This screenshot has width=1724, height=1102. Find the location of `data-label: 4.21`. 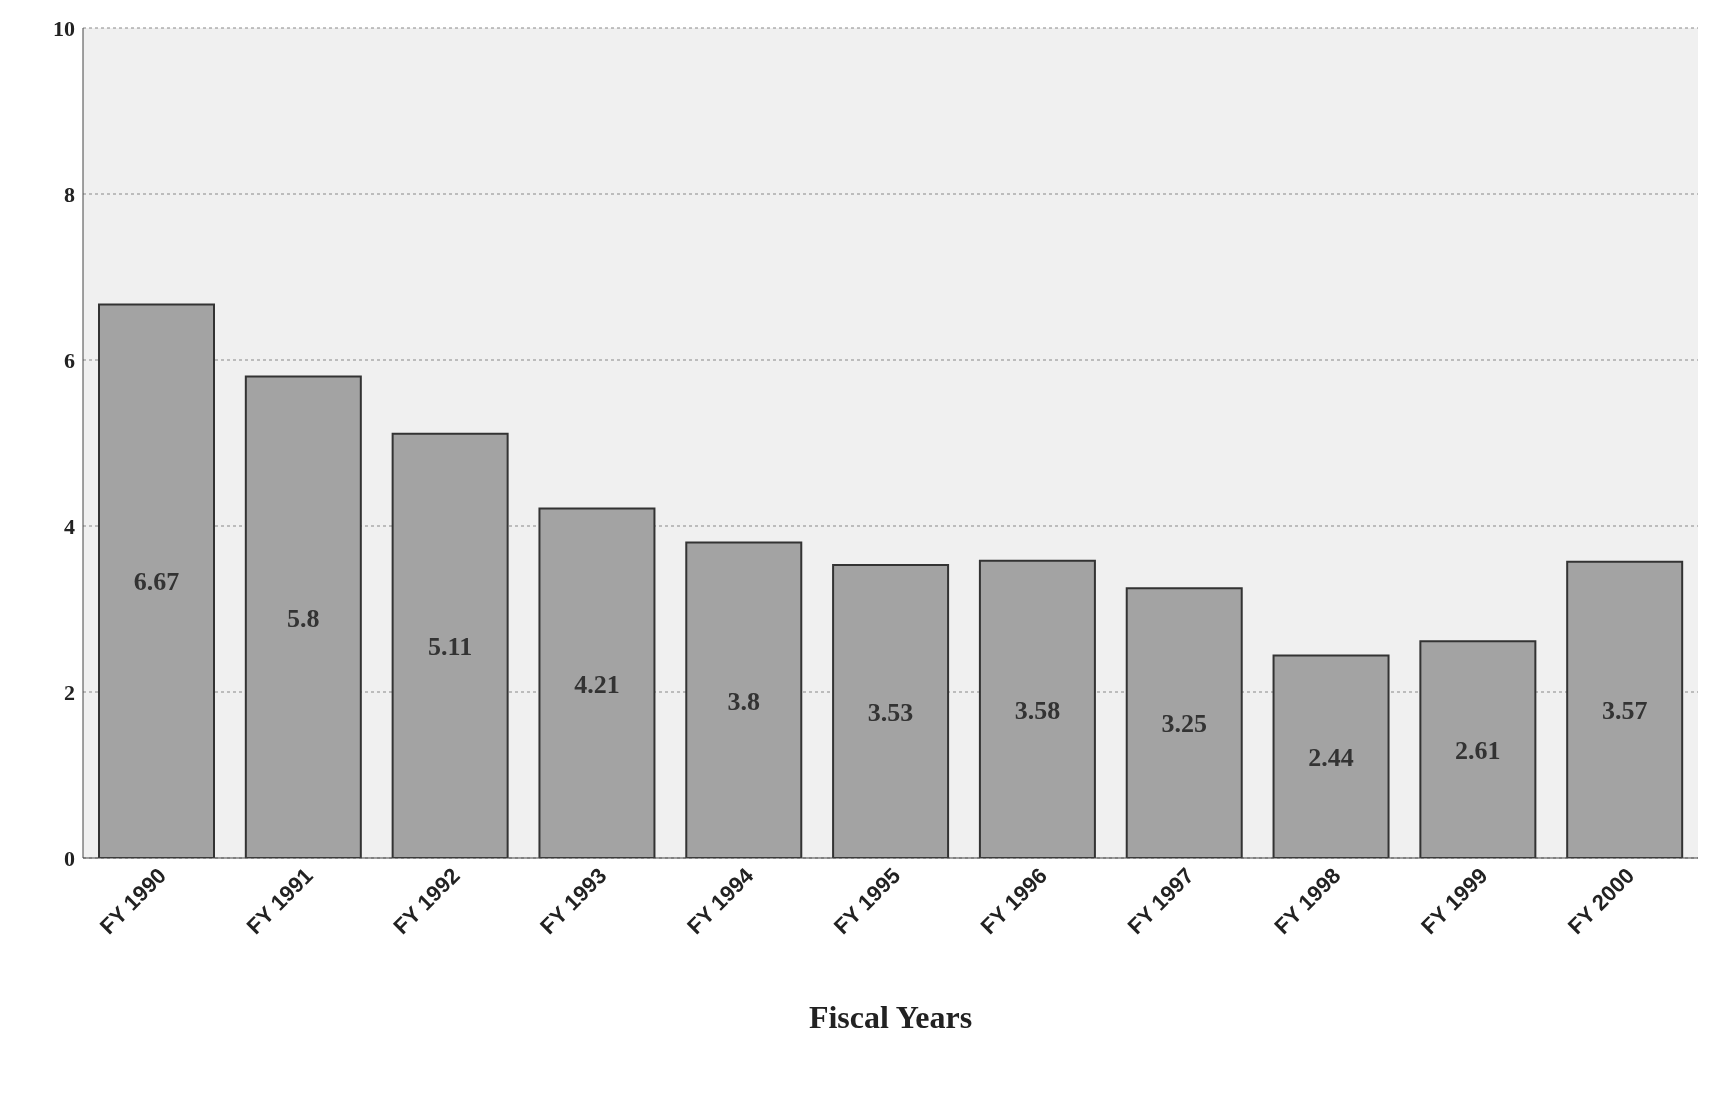

data-label: 4.21 is located at coordinates (597, 684).